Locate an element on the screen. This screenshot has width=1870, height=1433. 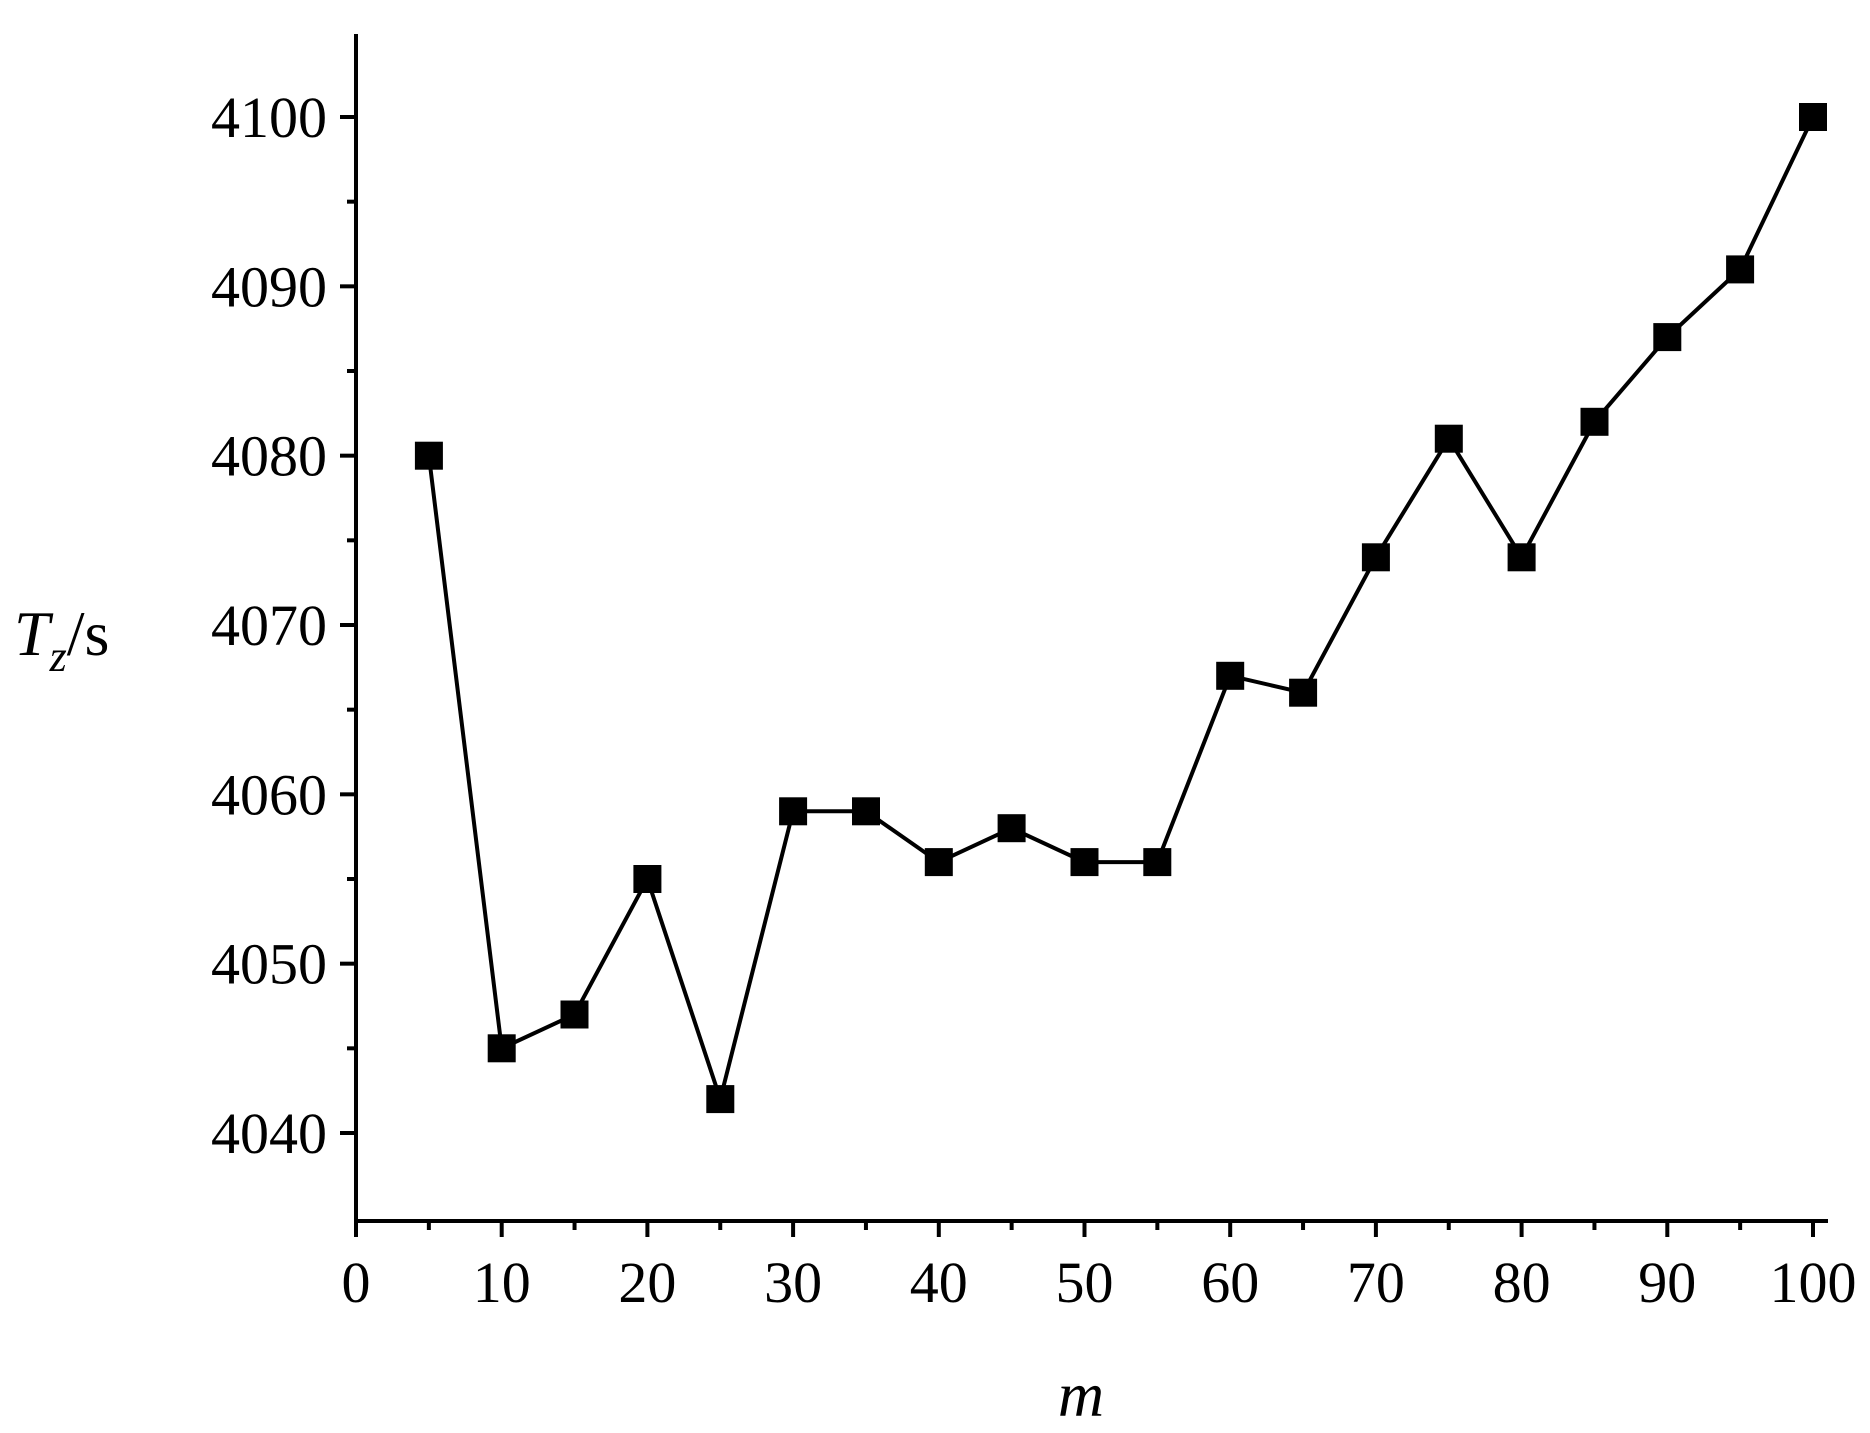
x-tick-label: 30 is located at coordinates (793, 1282).